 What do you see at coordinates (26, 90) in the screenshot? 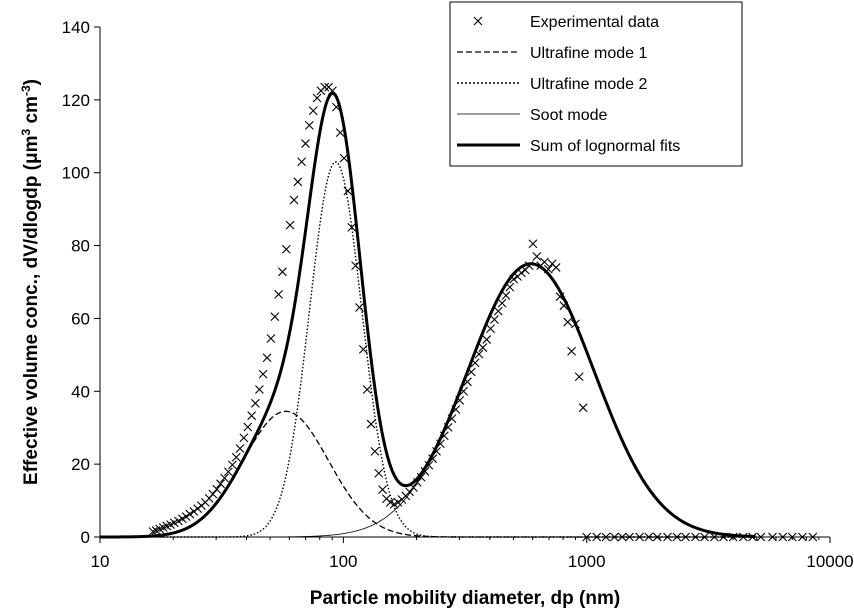
I see `y-axis-title-sup-minus3: -3` at bounding box center [26, 90].